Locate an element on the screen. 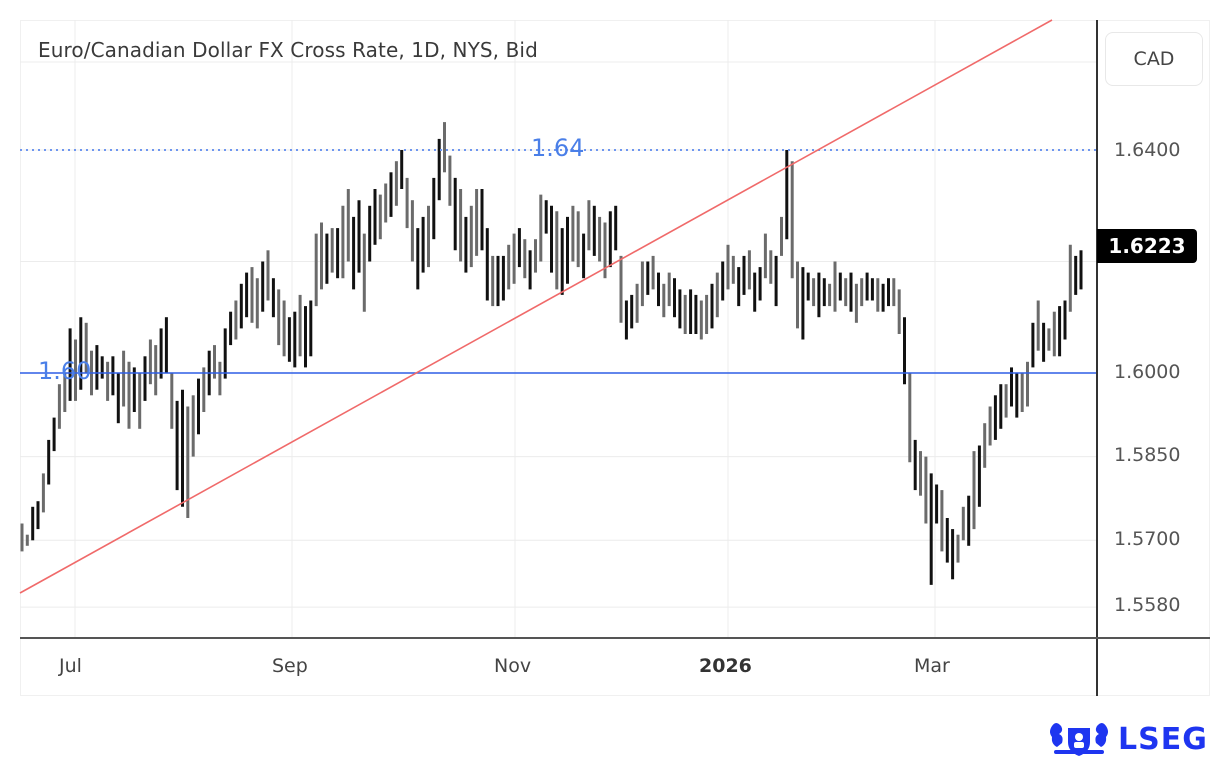  y-tick-1-6000: 1.6000 is located at coordinates (1147, 372).